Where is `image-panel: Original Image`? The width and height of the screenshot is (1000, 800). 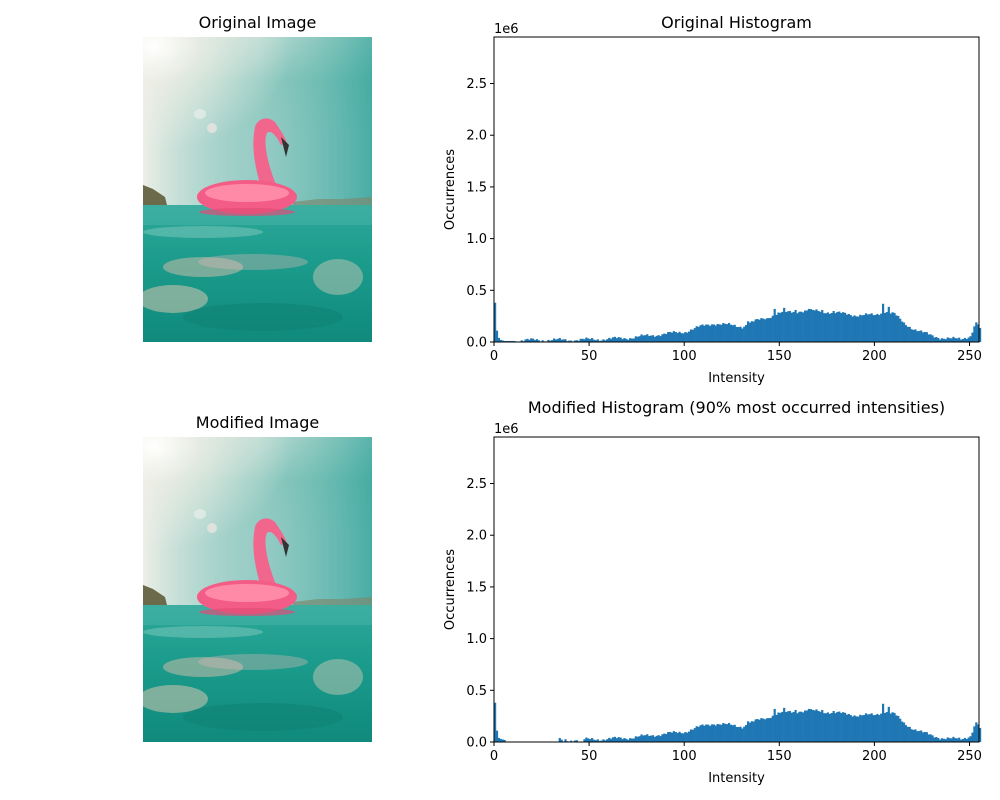
image-panel: Original Image is located at coordinates (257, 177).